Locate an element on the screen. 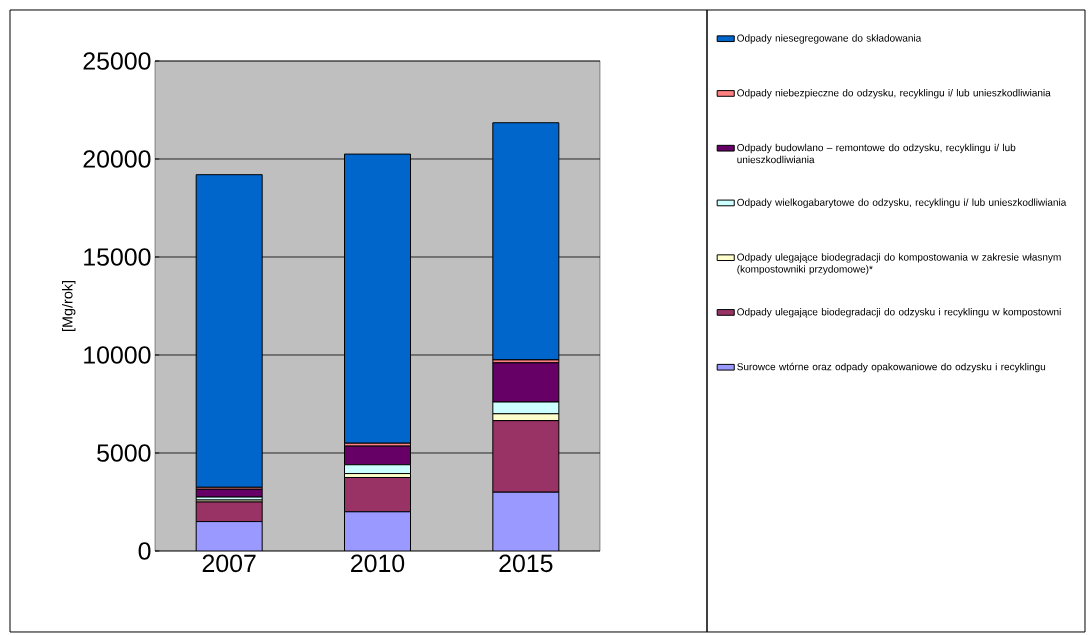  y-tick-label: 5000 is located at coordinates (124, 453).